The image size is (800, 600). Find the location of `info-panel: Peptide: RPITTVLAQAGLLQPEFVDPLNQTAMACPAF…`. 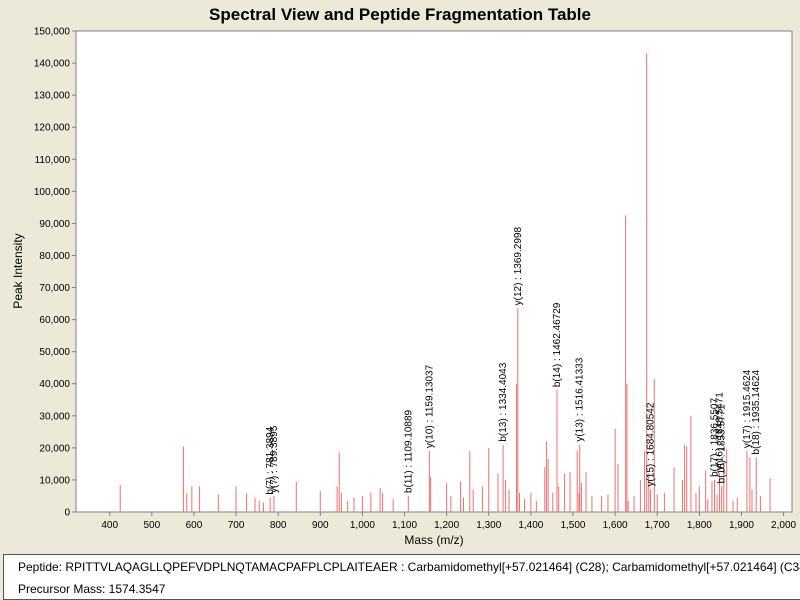

info-panel: Peptide: RPITTVLAQAGLLQPEFVDPLNQTAMACPAF… is located at coordinates (401, 577).